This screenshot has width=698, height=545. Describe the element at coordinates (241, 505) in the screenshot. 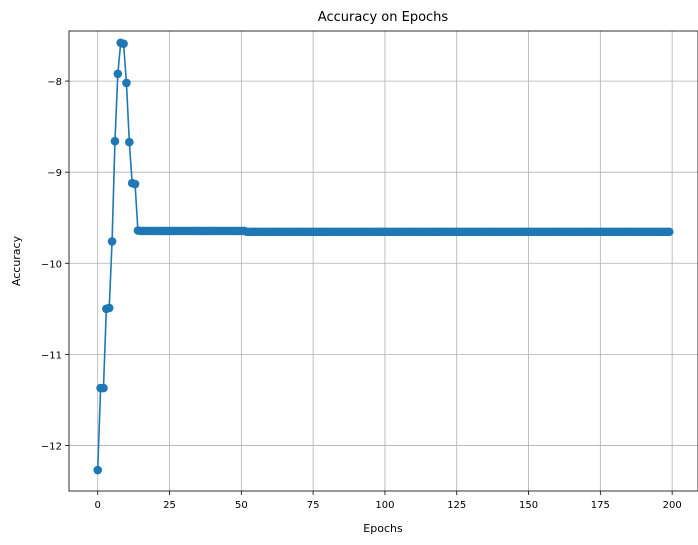

I see `x-tick-label: 50` at that location.